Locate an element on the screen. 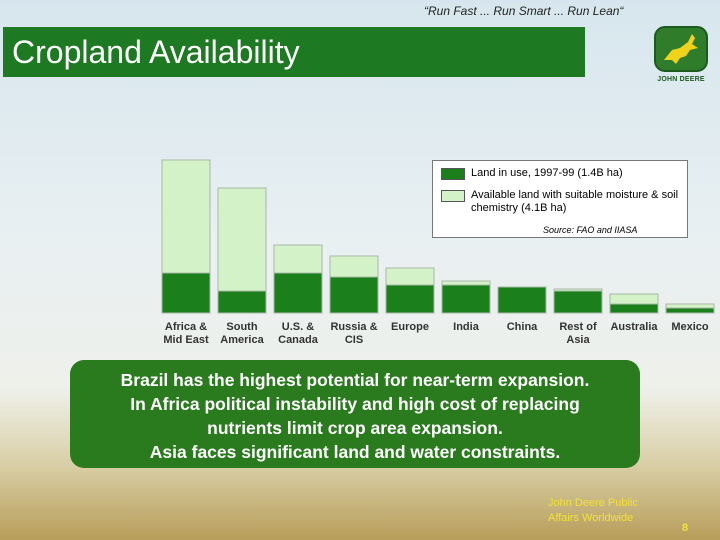  footer-credit: John Deere Public Affairs Worldwide is located at coordinates (593, 510).